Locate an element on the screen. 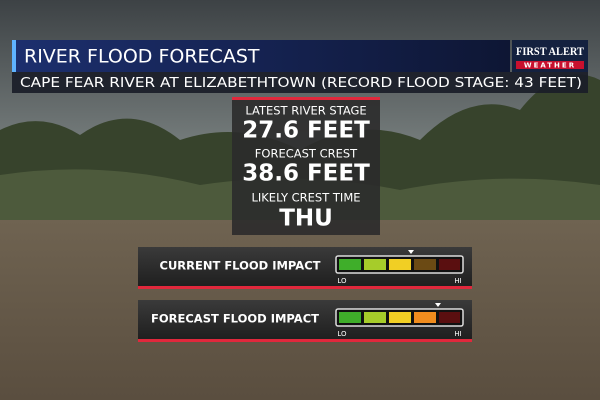 The image size is (600, 404). logo-line2: WEATHER is located at coordinates (550, 66).